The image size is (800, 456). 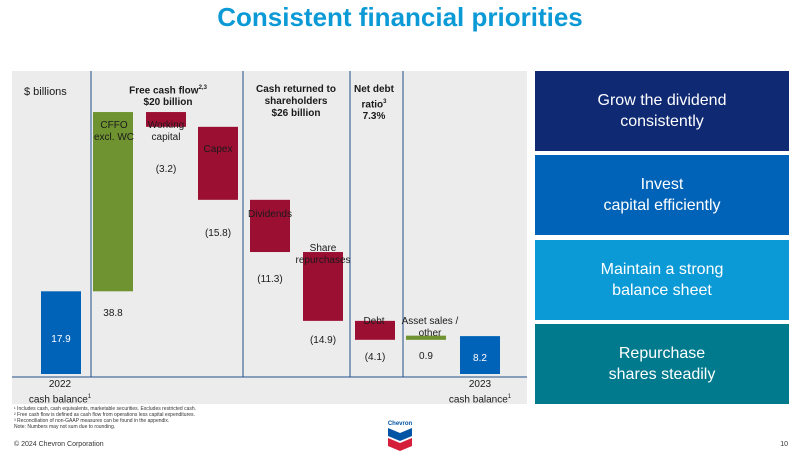 I want to click on logo-lower-chevron, so click(x=400, y=444).